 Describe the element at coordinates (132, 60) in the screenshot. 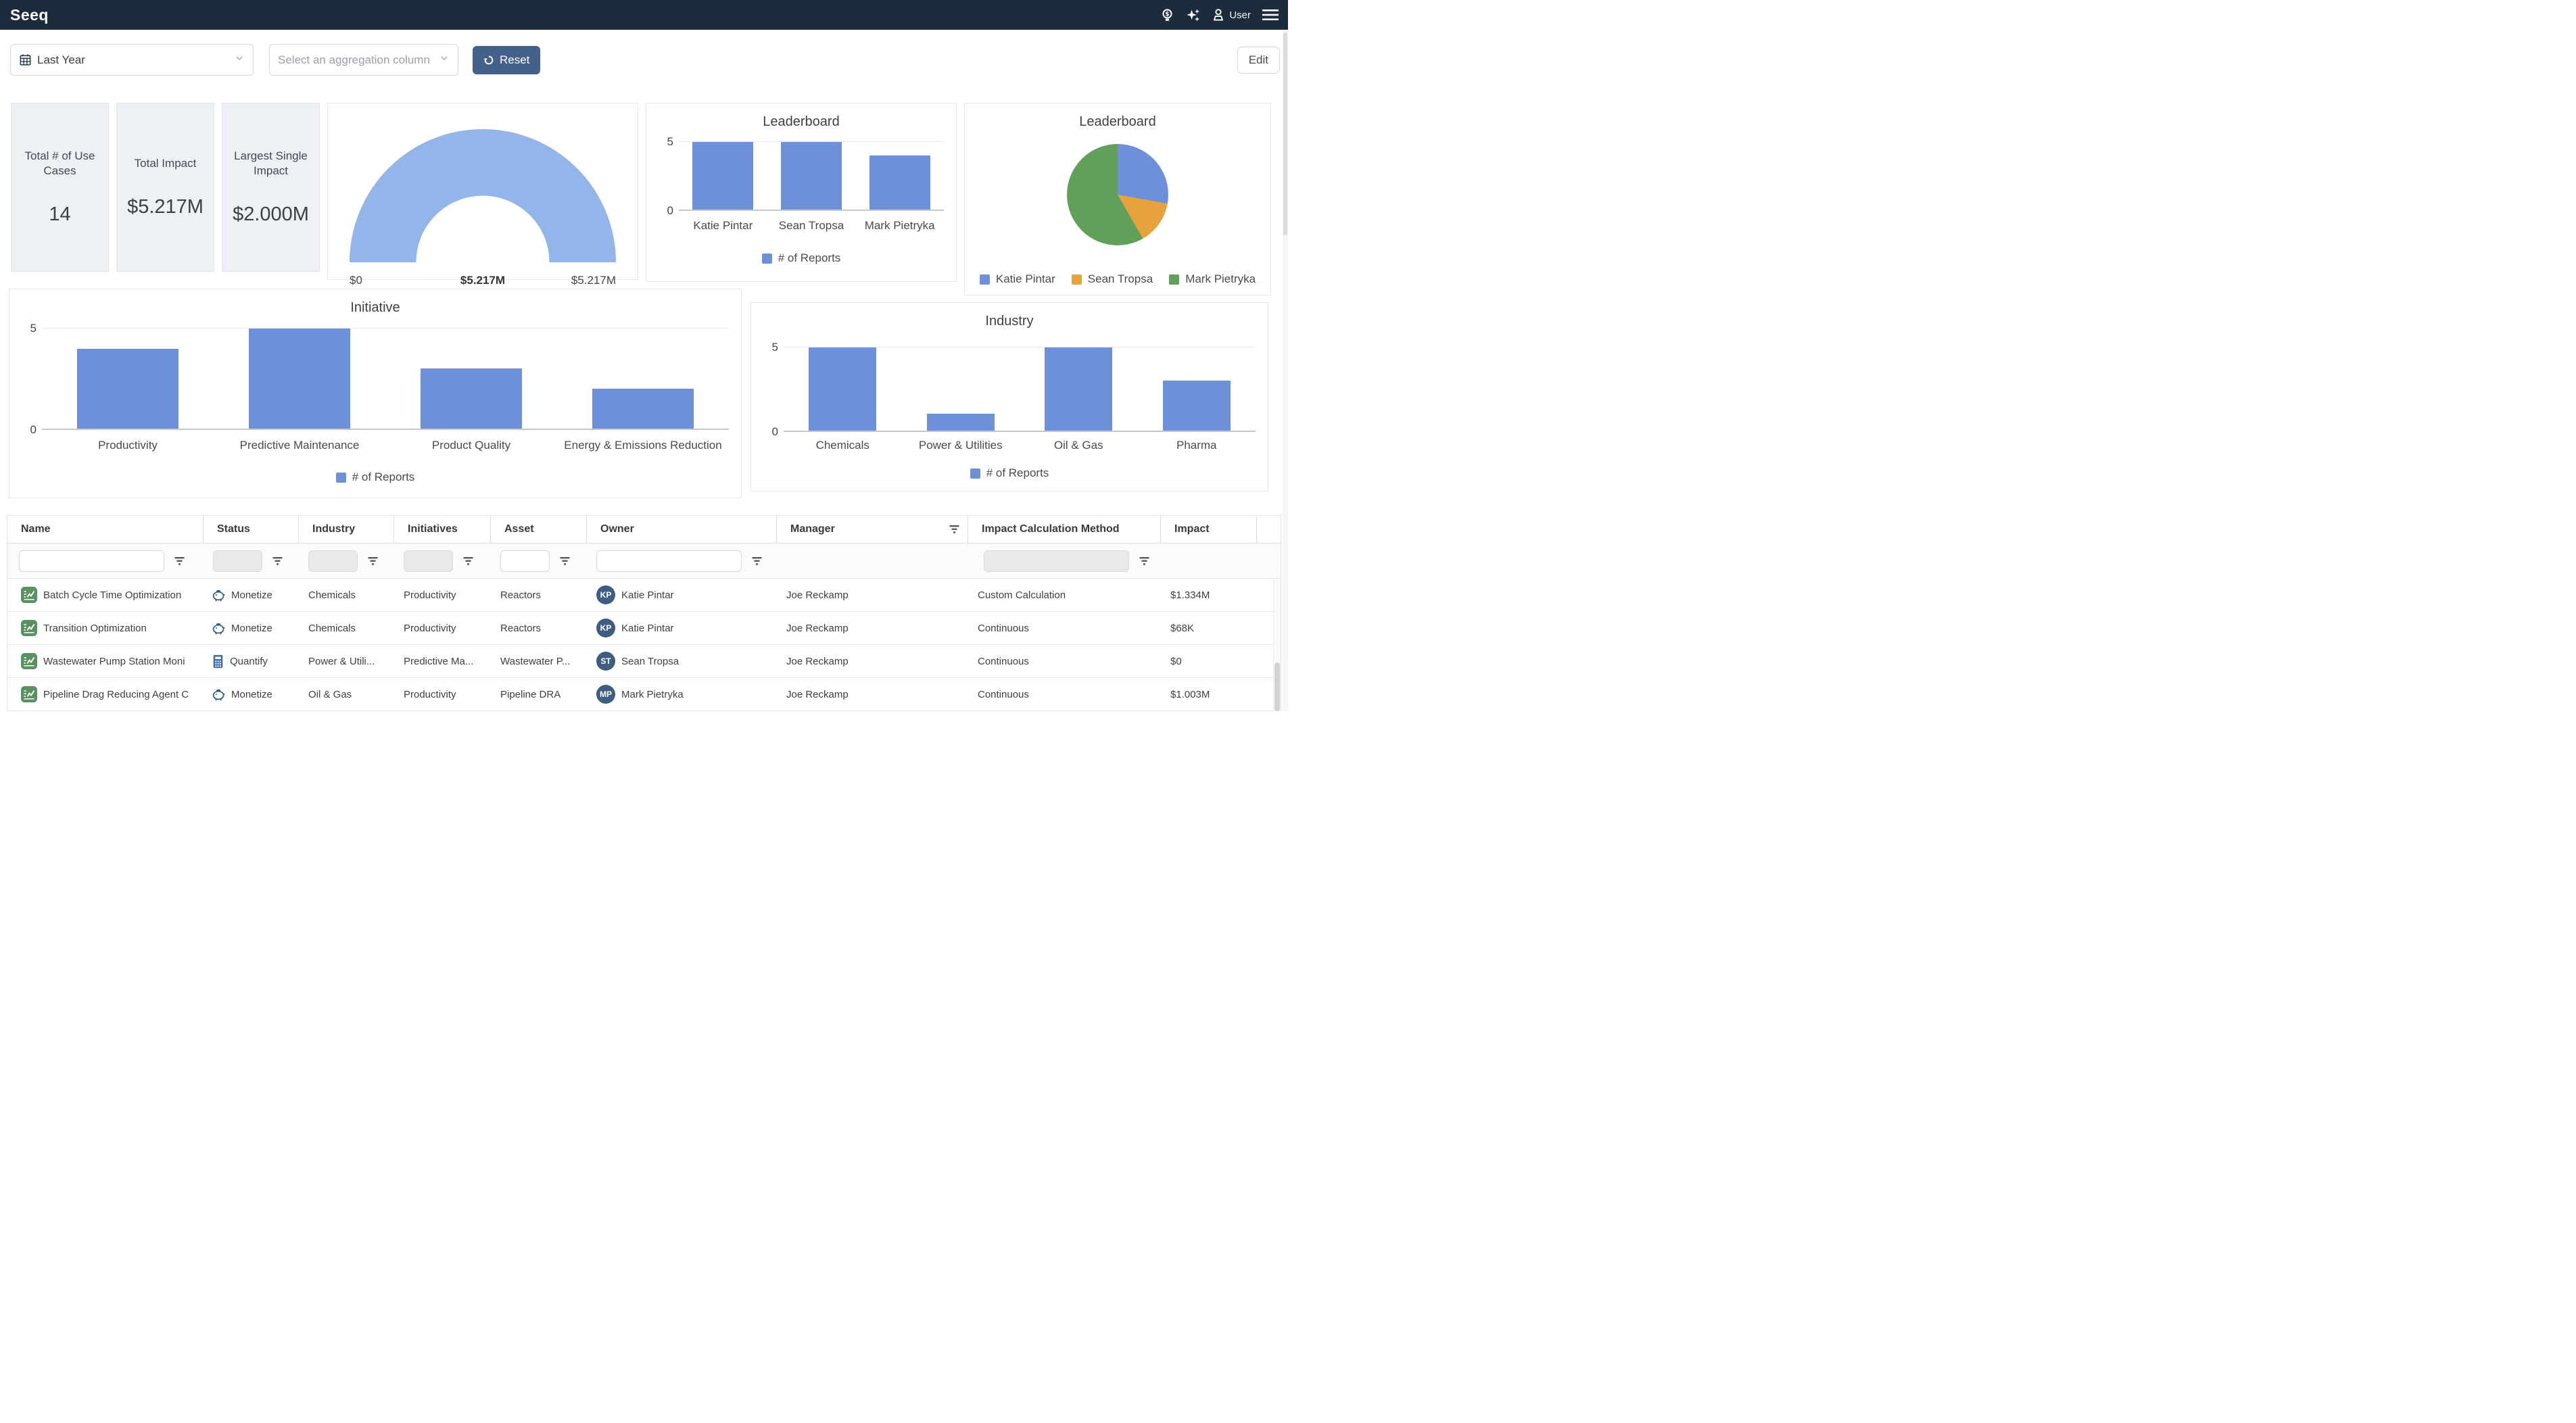

I see `time-range-dropdown: Last Year` at that location.